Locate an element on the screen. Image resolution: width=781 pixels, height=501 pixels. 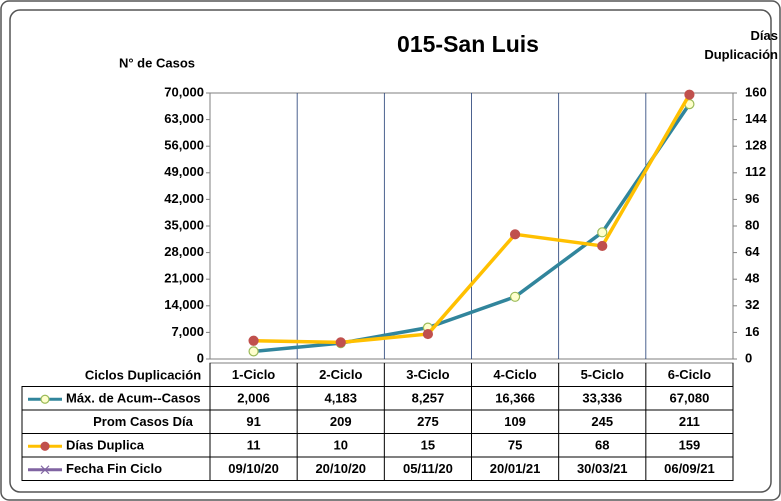
table-cell: 10 is located at coordinates (341, 445).